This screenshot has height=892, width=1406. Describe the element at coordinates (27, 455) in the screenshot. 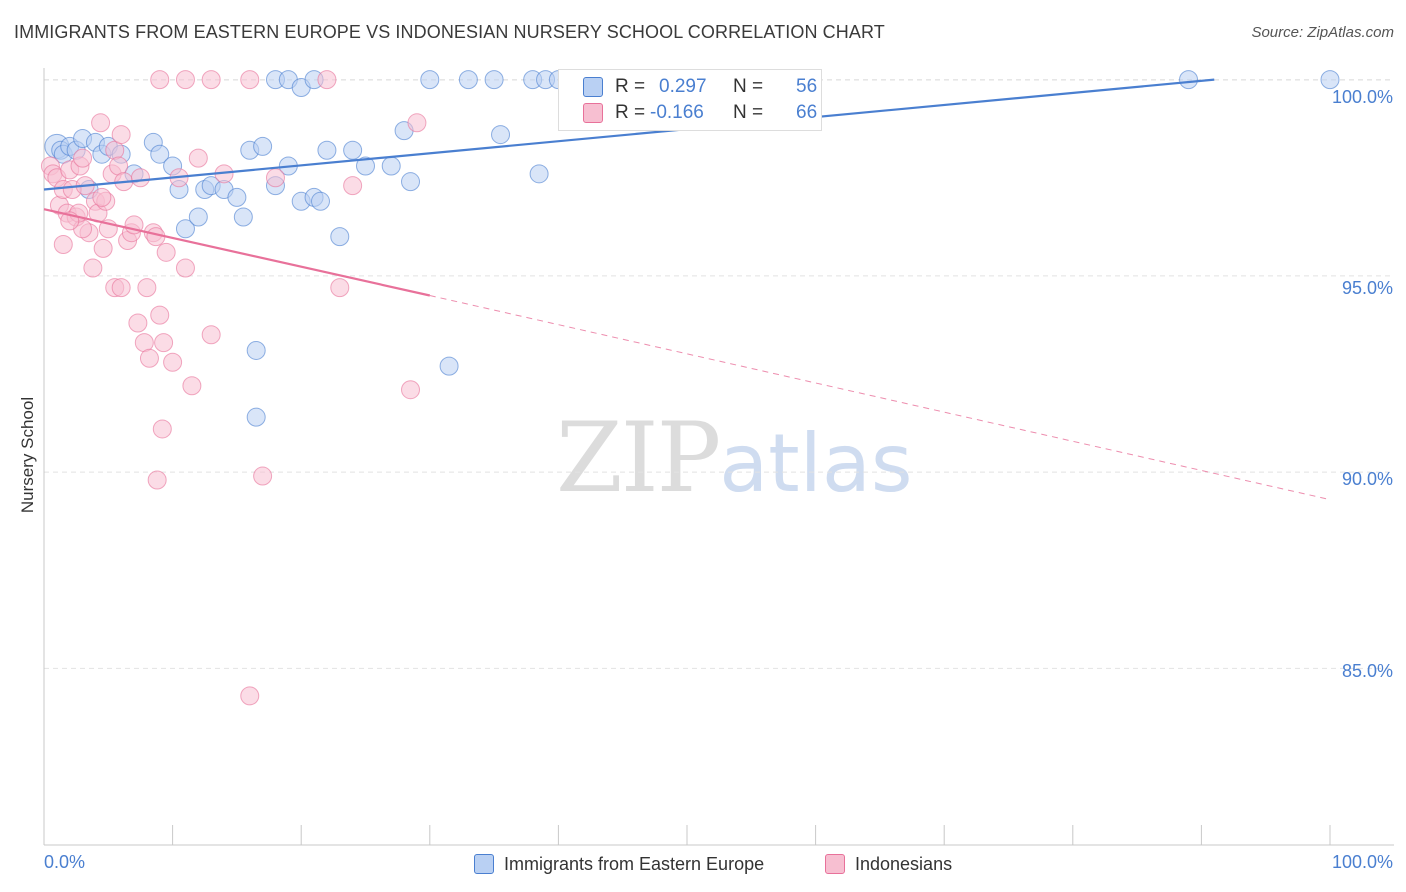

I see `y-axis-label: Nursery School` at that location.